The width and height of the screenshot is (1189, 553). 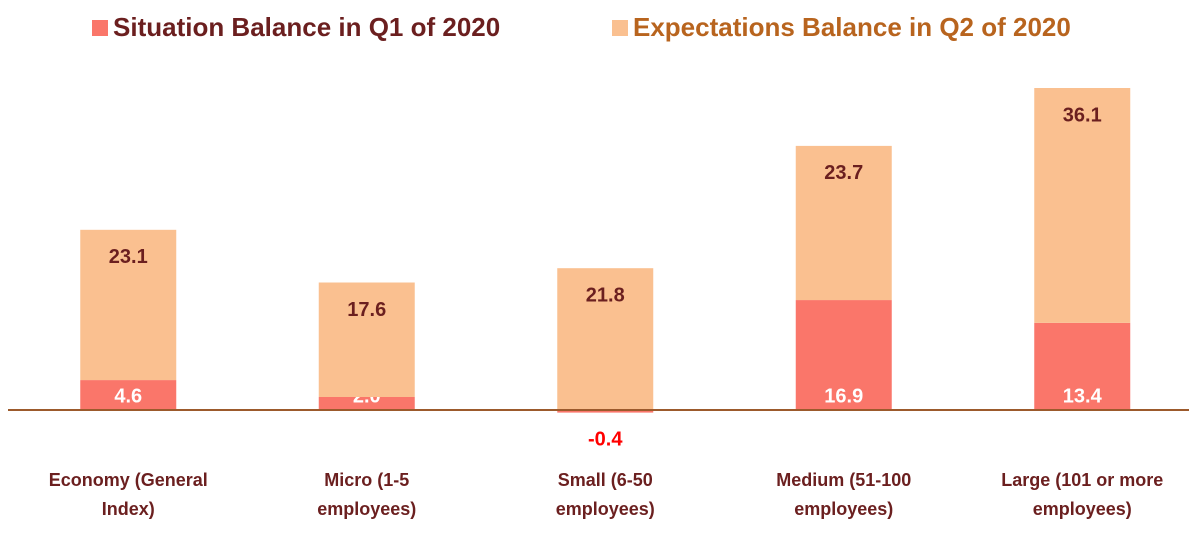 I want to click on data-label: 36.1, so click(x=1082, y=115).